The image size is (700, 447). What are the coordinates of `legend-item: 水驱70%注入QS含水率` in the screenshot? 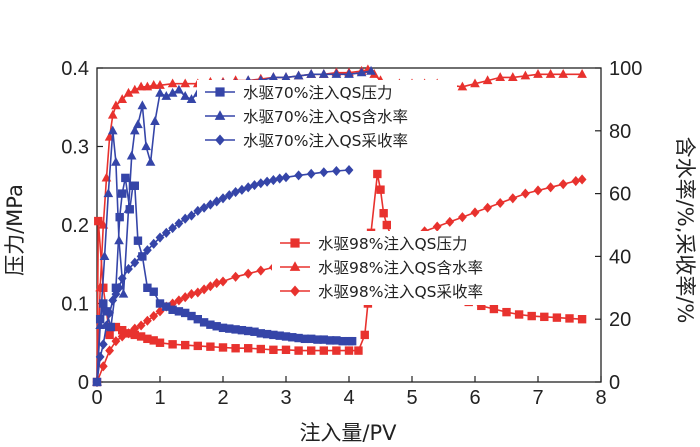 It's located at (306, 117).